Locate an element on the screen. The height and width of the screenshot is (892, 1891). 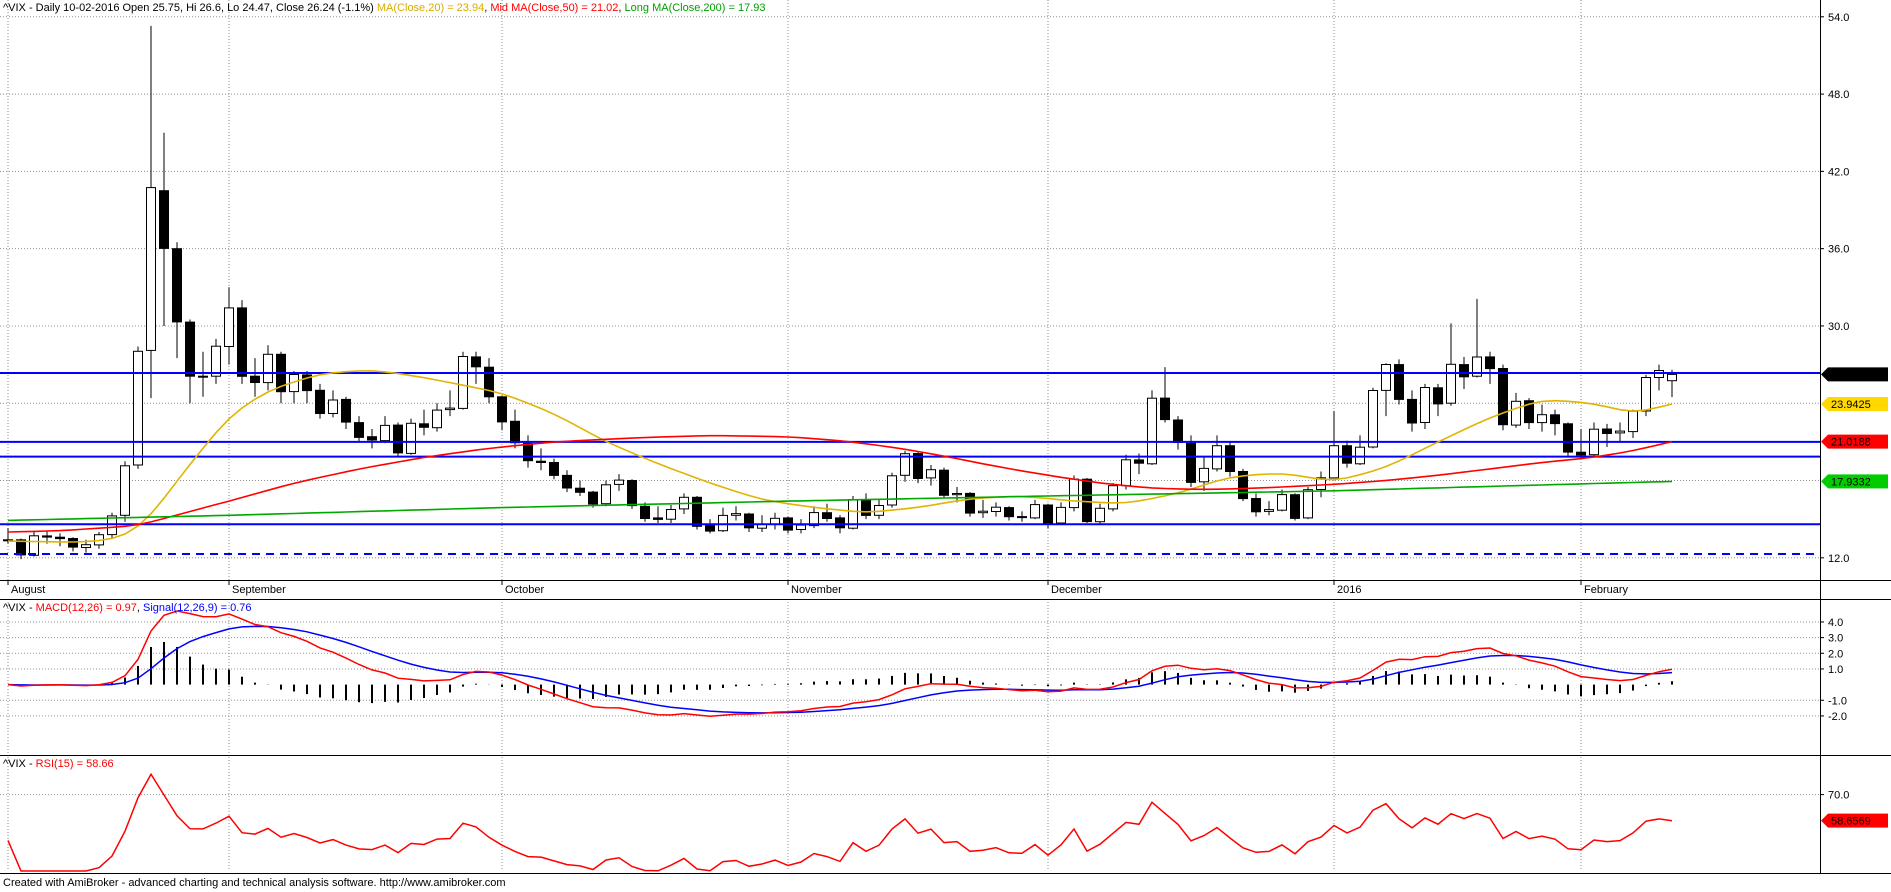
price-title-segment-5: Long MA(Close,200) = 17.93 is located at coordinates (695, 8).